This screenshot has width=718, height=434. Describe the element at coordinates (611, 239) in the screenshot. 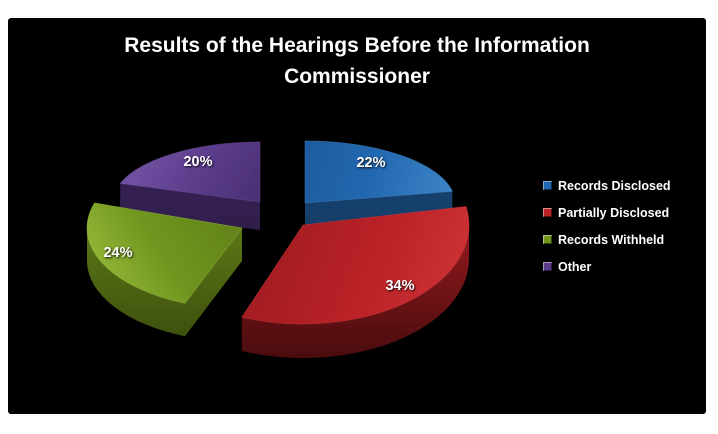

I see `legend-label: Records Withheld` at that location.